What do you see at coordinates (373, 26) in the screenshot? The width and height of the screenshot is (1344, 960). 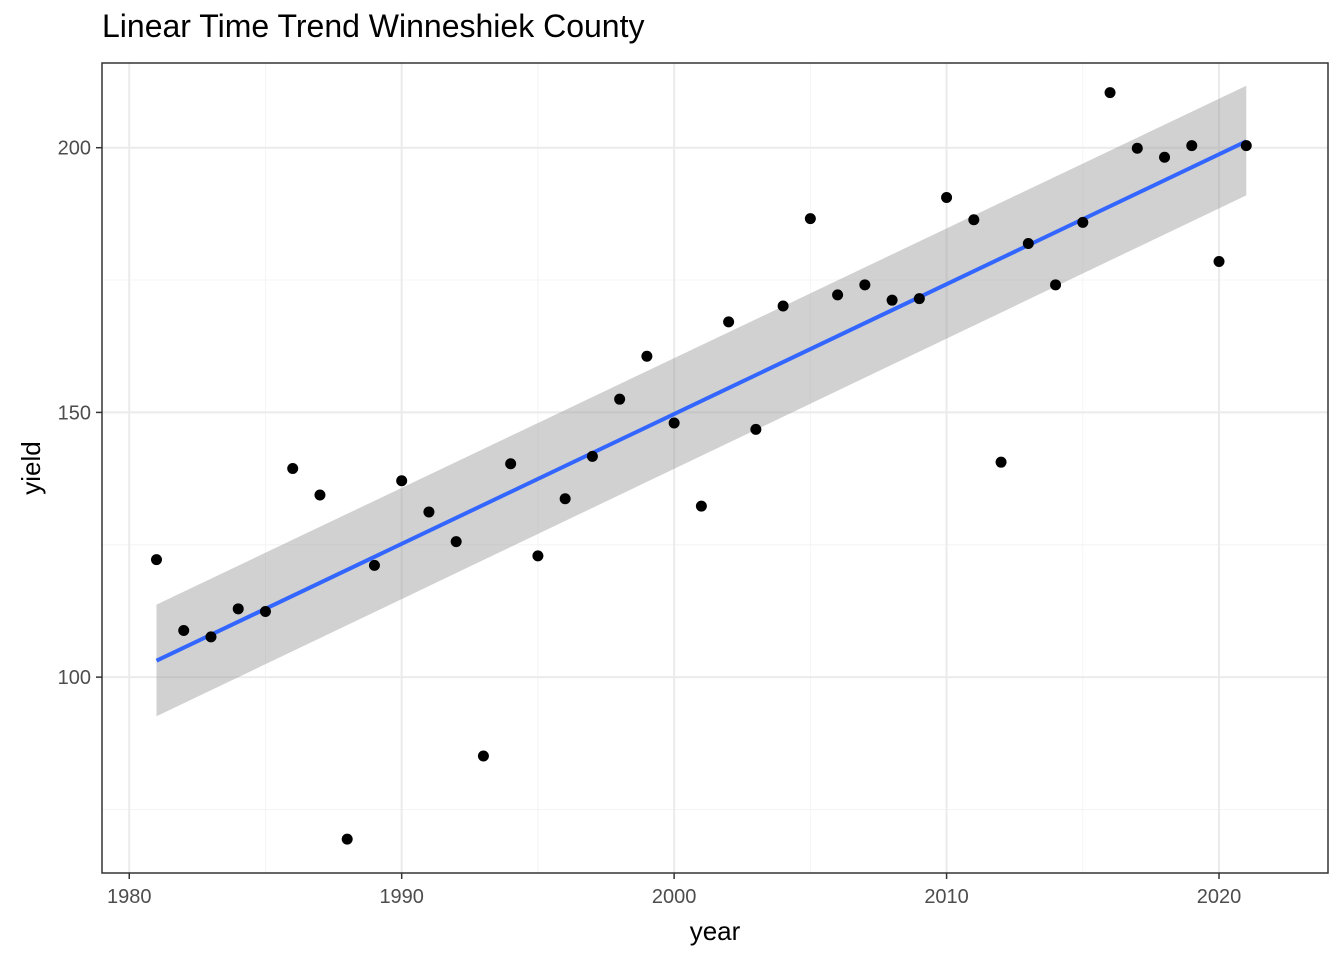 I see `chart-title: Linear Time Trend Winneshiek County` at bounding box center [373, 26].